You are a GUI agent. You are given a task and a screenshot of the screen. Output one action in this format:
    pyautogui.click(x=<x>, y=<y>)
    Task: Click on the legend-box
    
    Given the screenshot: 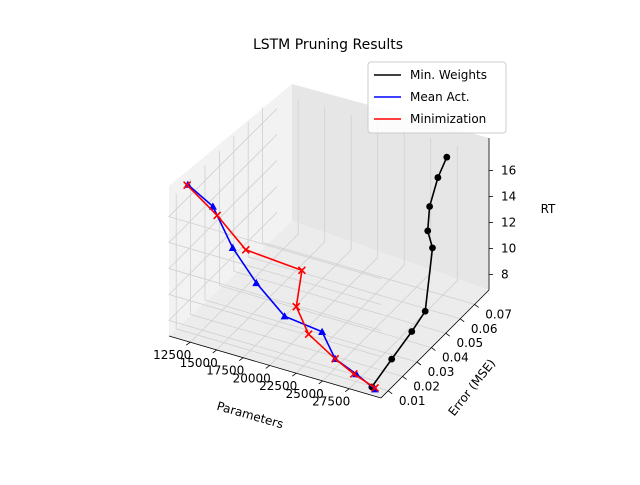 What is the action you would take?
    pyautogui.click(x=437, y=97)
    